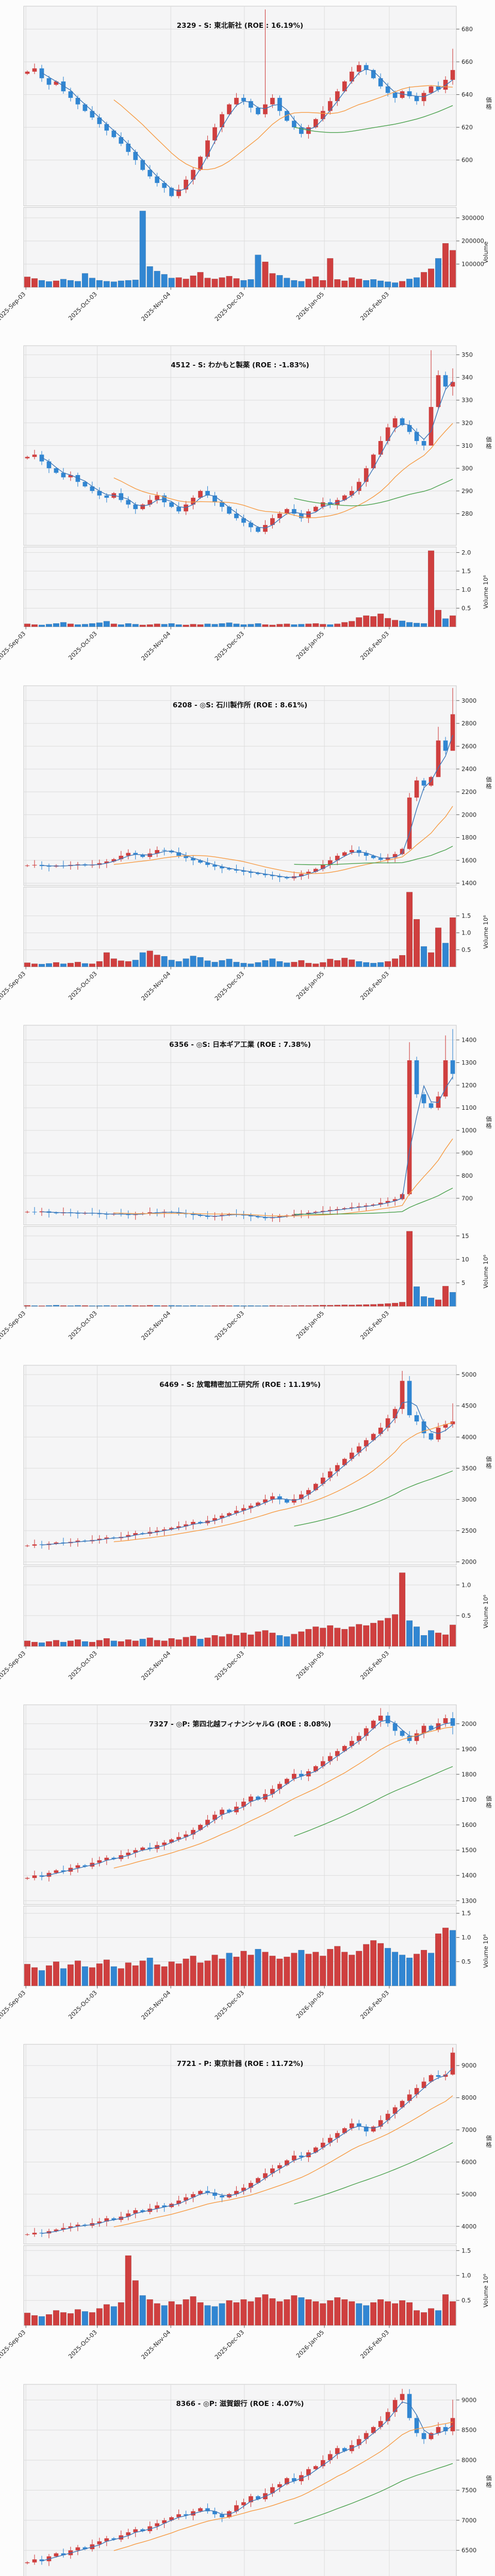 The height and width of the screenshot is (2576, 495). I want to click on price-tick-label: 3000, so click(468, 1499).